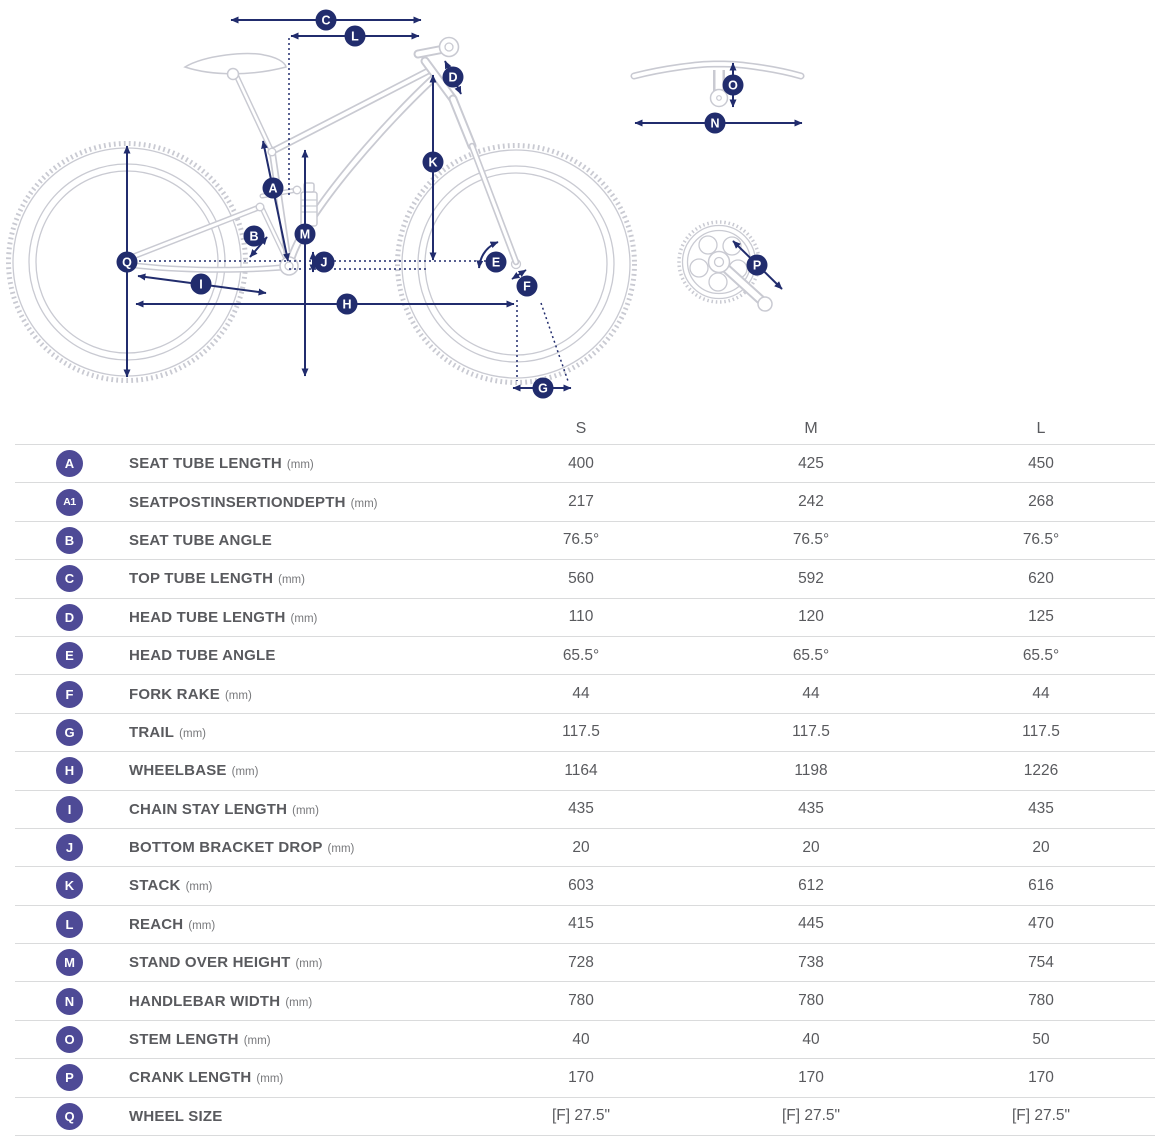 Image resolution: width=1169 pixels, height=1147 pixels. Describe the element at coordinates (174, 694) in the screenshot. I see `row-label: FORK RAKE` at that location.